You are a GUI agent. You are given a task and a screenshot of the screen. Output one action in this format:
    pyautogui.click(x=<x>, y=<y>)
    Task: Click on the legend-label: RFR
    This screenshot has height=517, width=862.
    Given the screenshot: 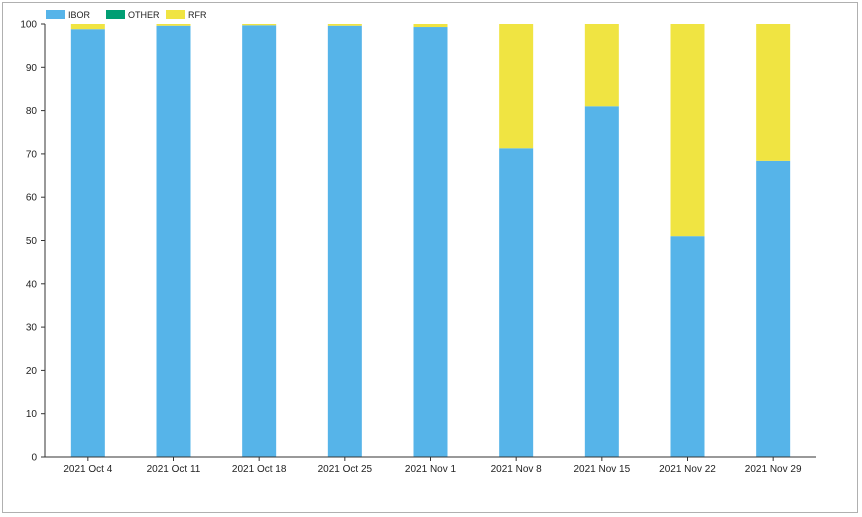 What is the action you would take?
    pyautogui.click(x=197, y=15)
    